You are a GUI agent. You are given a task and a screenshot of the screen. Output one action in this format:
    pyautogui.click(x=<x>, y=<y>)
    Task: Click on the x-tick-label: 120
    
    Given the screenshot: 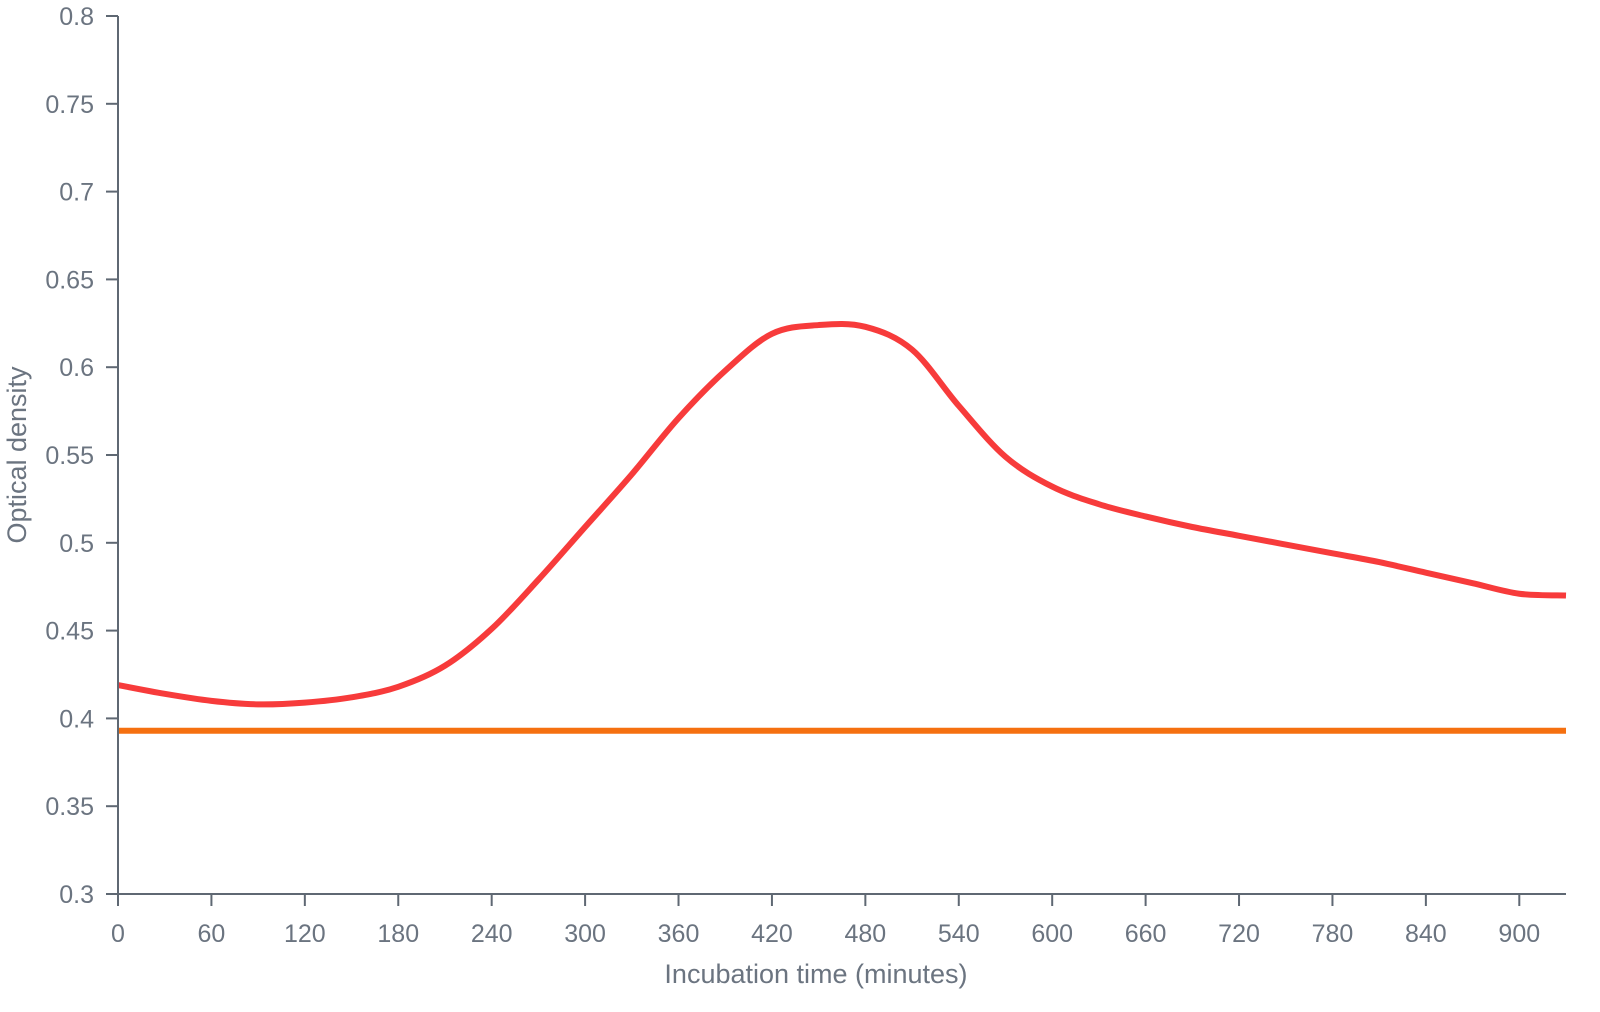 What is the action you would take?
    pyautogui.click(x=305, y=934)
    